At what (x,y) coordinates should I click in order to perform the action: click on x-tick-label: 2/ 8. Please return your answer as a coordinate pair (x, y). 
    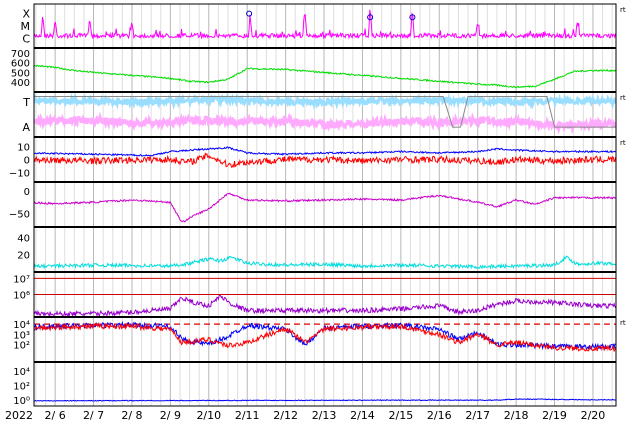
    Looking at the image, I should click on (131, 415).